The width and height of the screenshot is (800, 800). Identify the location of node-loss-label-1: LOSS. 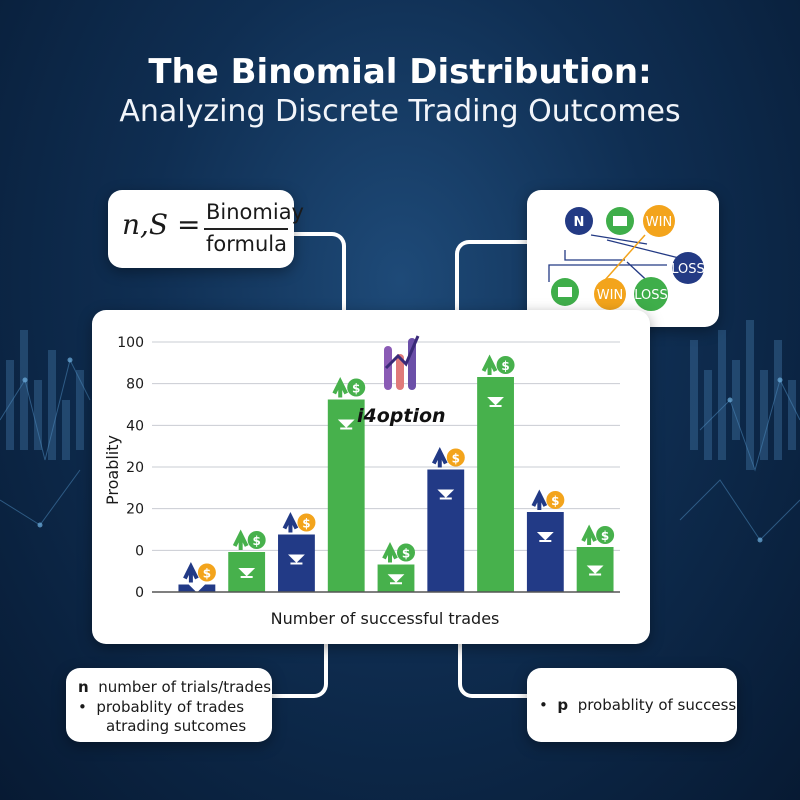
(688, 269).